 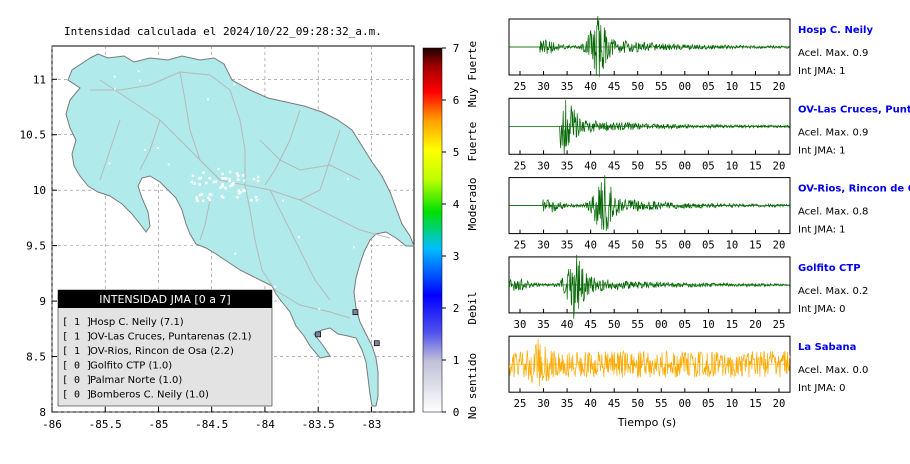 What do you see at coordinates (456, 48) in the screenshot?
I see `colorbar-tick-label: 7` at bounding box center [456, 48].